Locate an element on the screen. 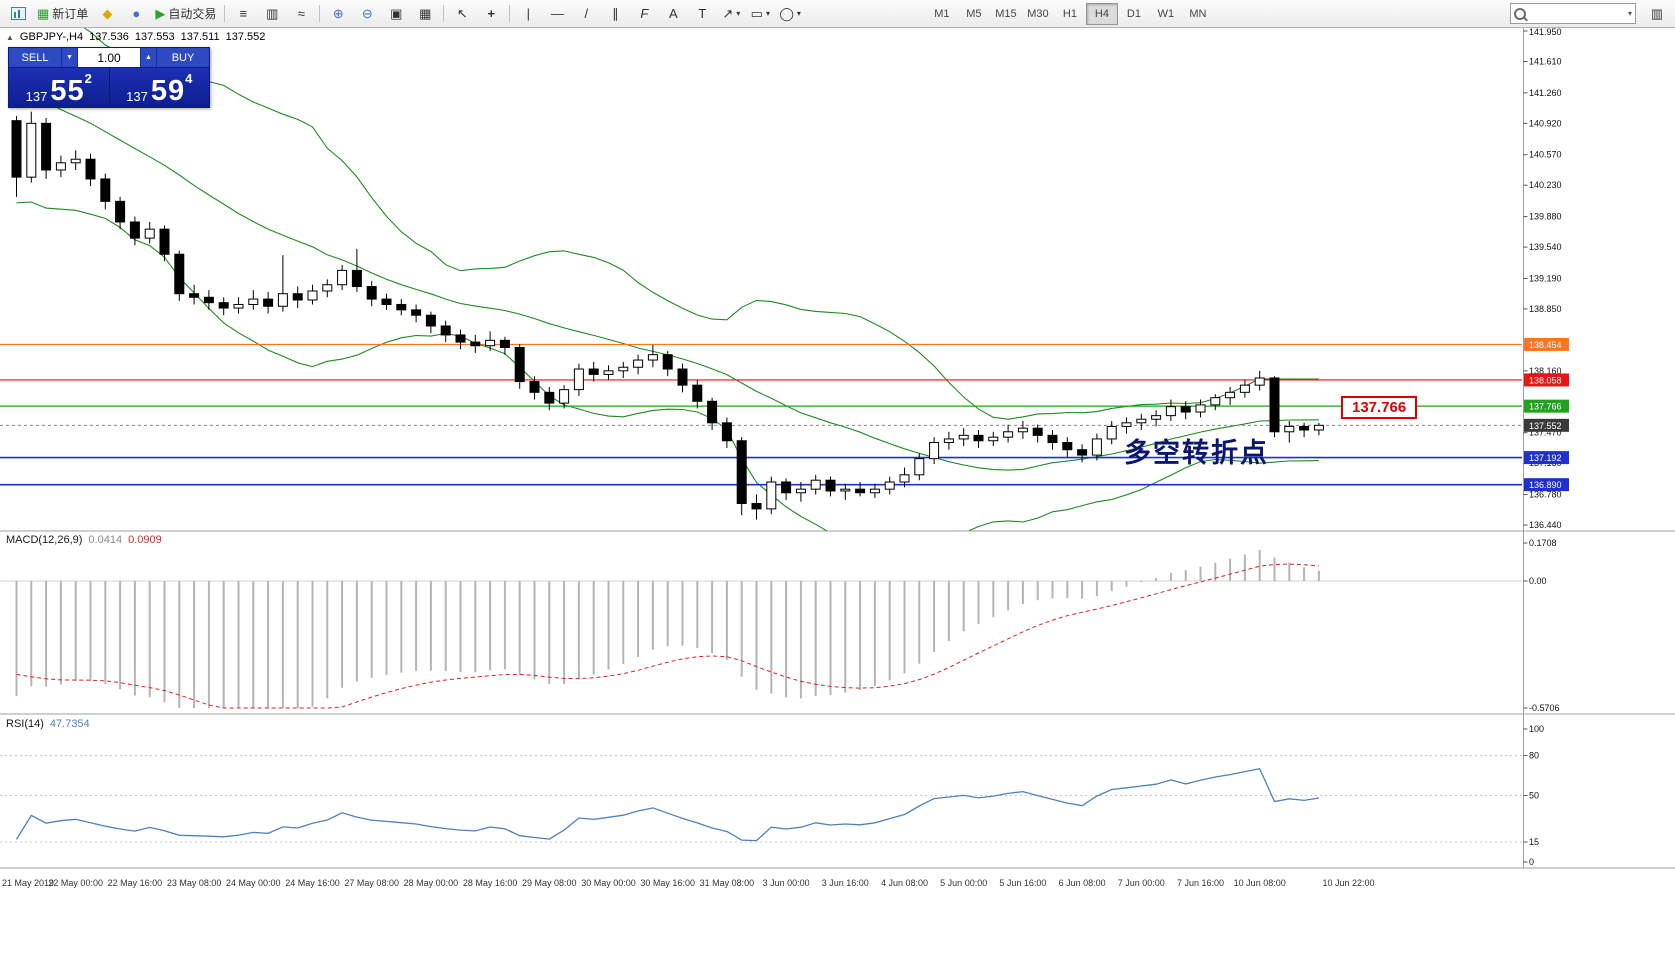  time-axis-label: 23 May 08:00 is located at coordinates (194, 883).